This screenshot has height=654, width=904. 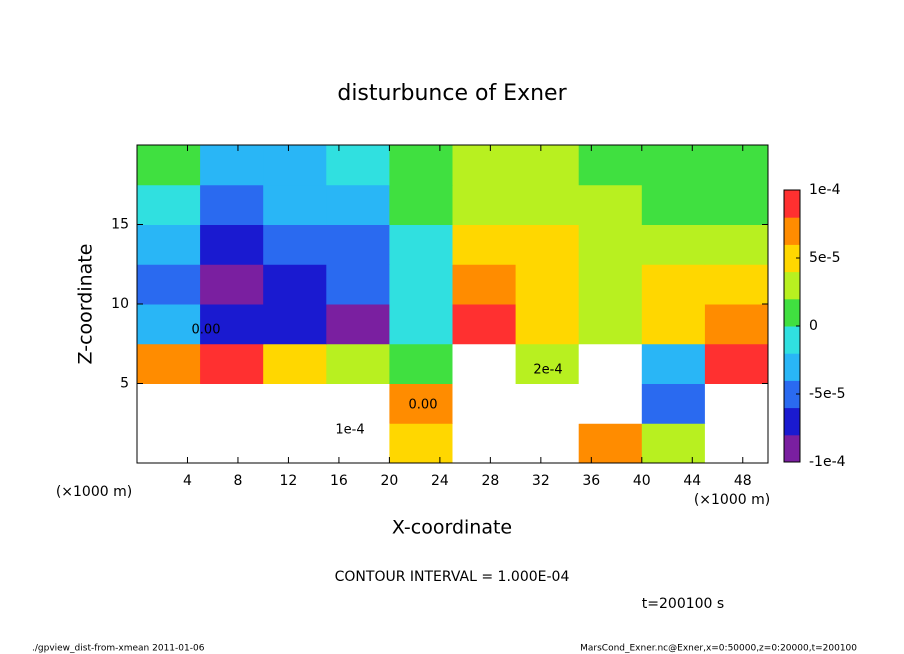 I want to click on y-tick-label: 15, so click(x=120, y=225).